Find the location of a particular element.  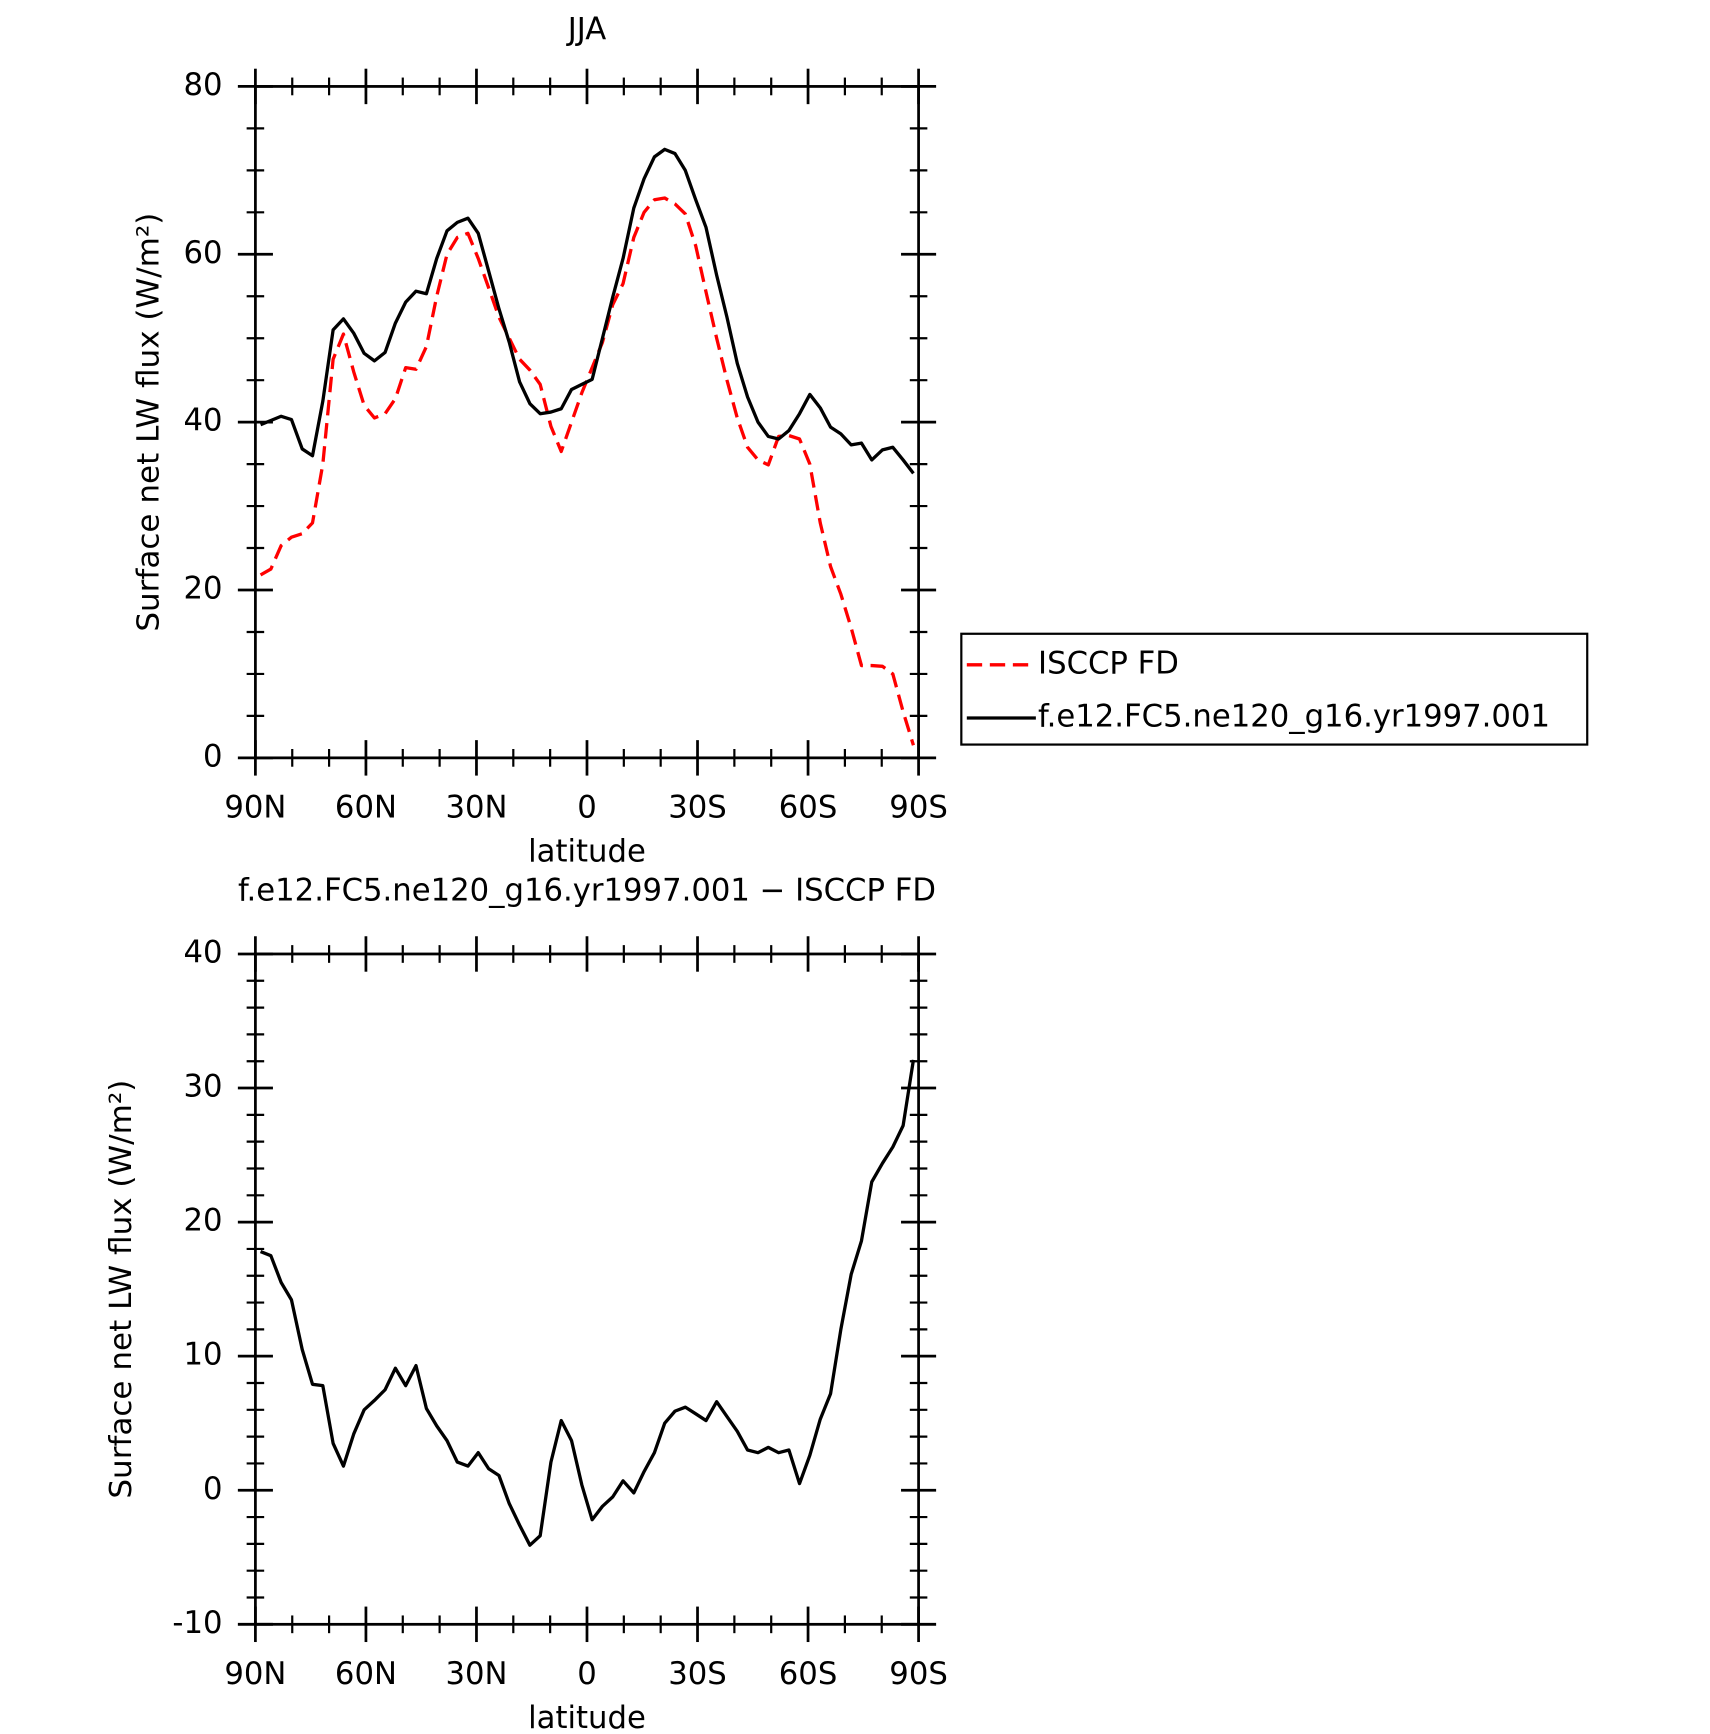

legend-label: ISCCP FD is located at coordinates (1108, 663).